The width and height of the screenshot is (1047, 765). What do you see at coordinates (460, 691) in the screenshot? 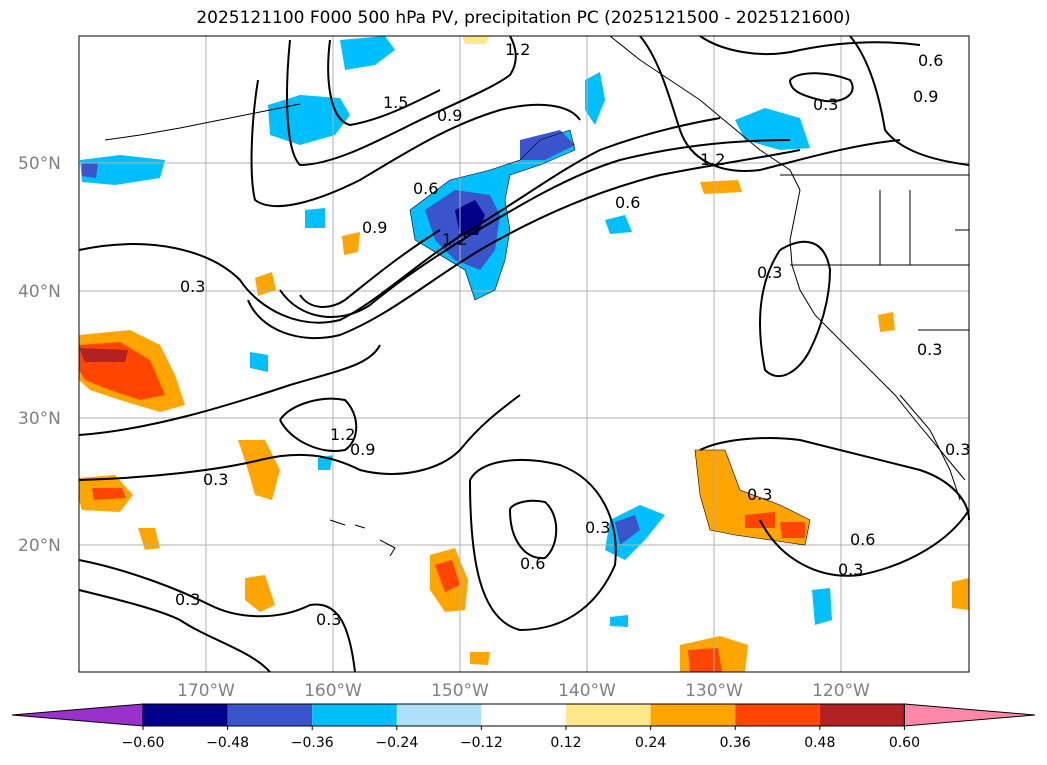
I see `lon-label: 150°W` at bounding box center [460, 691].